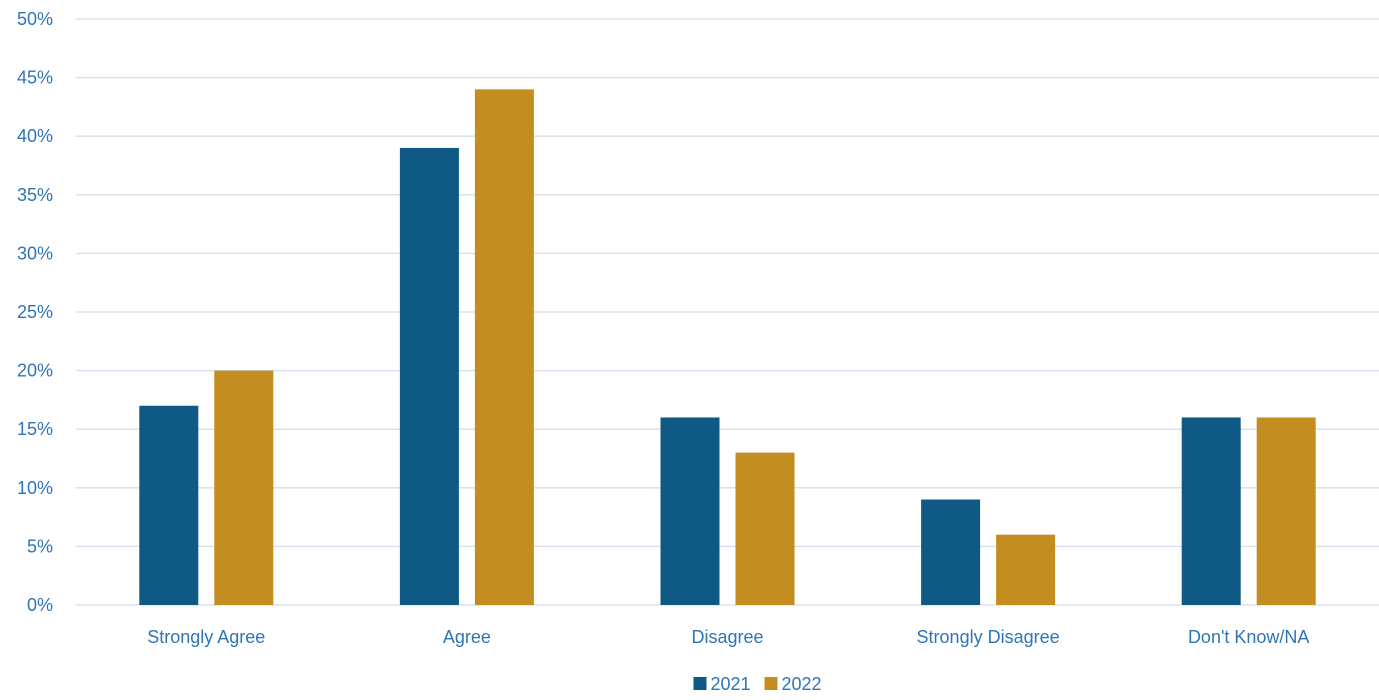 The height and width of the screenshot is (700, 1379). What do you see at coordinates (731, 684) in the screenshot?
I see `legend-label-2021: 2021` at bounding box center [731, 684].